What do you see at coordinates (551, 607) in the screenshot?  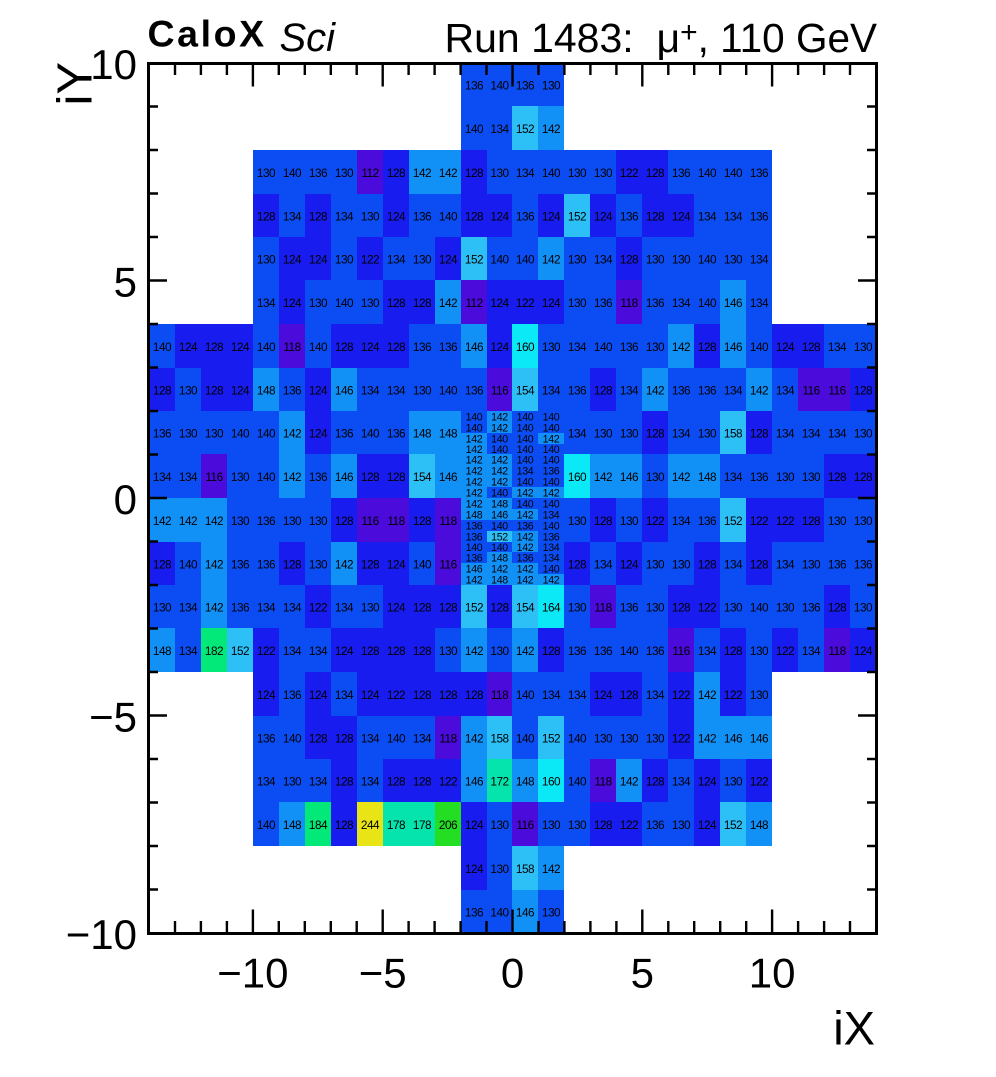 I see `svg-text: 164` at bounding box center [551, 607].